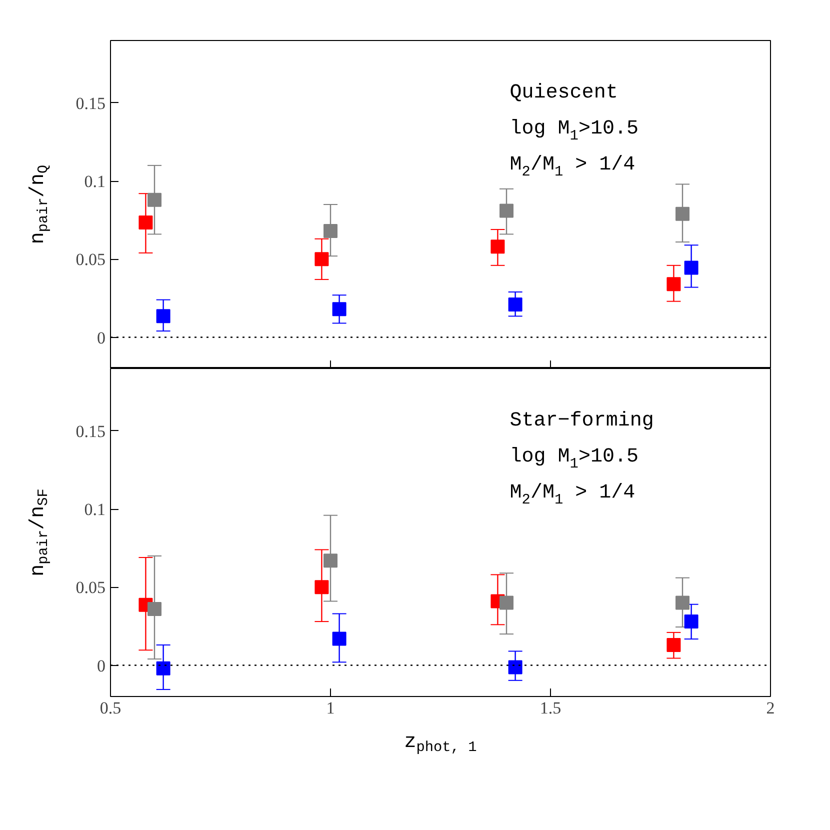 The image size is (830, 830). I want to click on annotation: Quiescent, so click(564, 92).